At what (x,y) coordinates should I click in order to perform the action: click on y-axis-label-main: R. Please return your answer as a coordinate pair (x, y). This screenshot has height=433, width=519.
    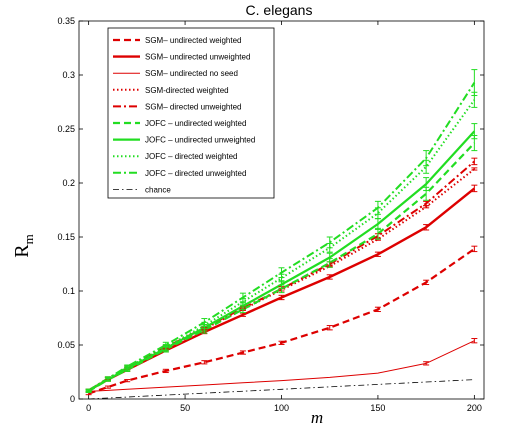
    Looking at the image, I should click on (22, 251).